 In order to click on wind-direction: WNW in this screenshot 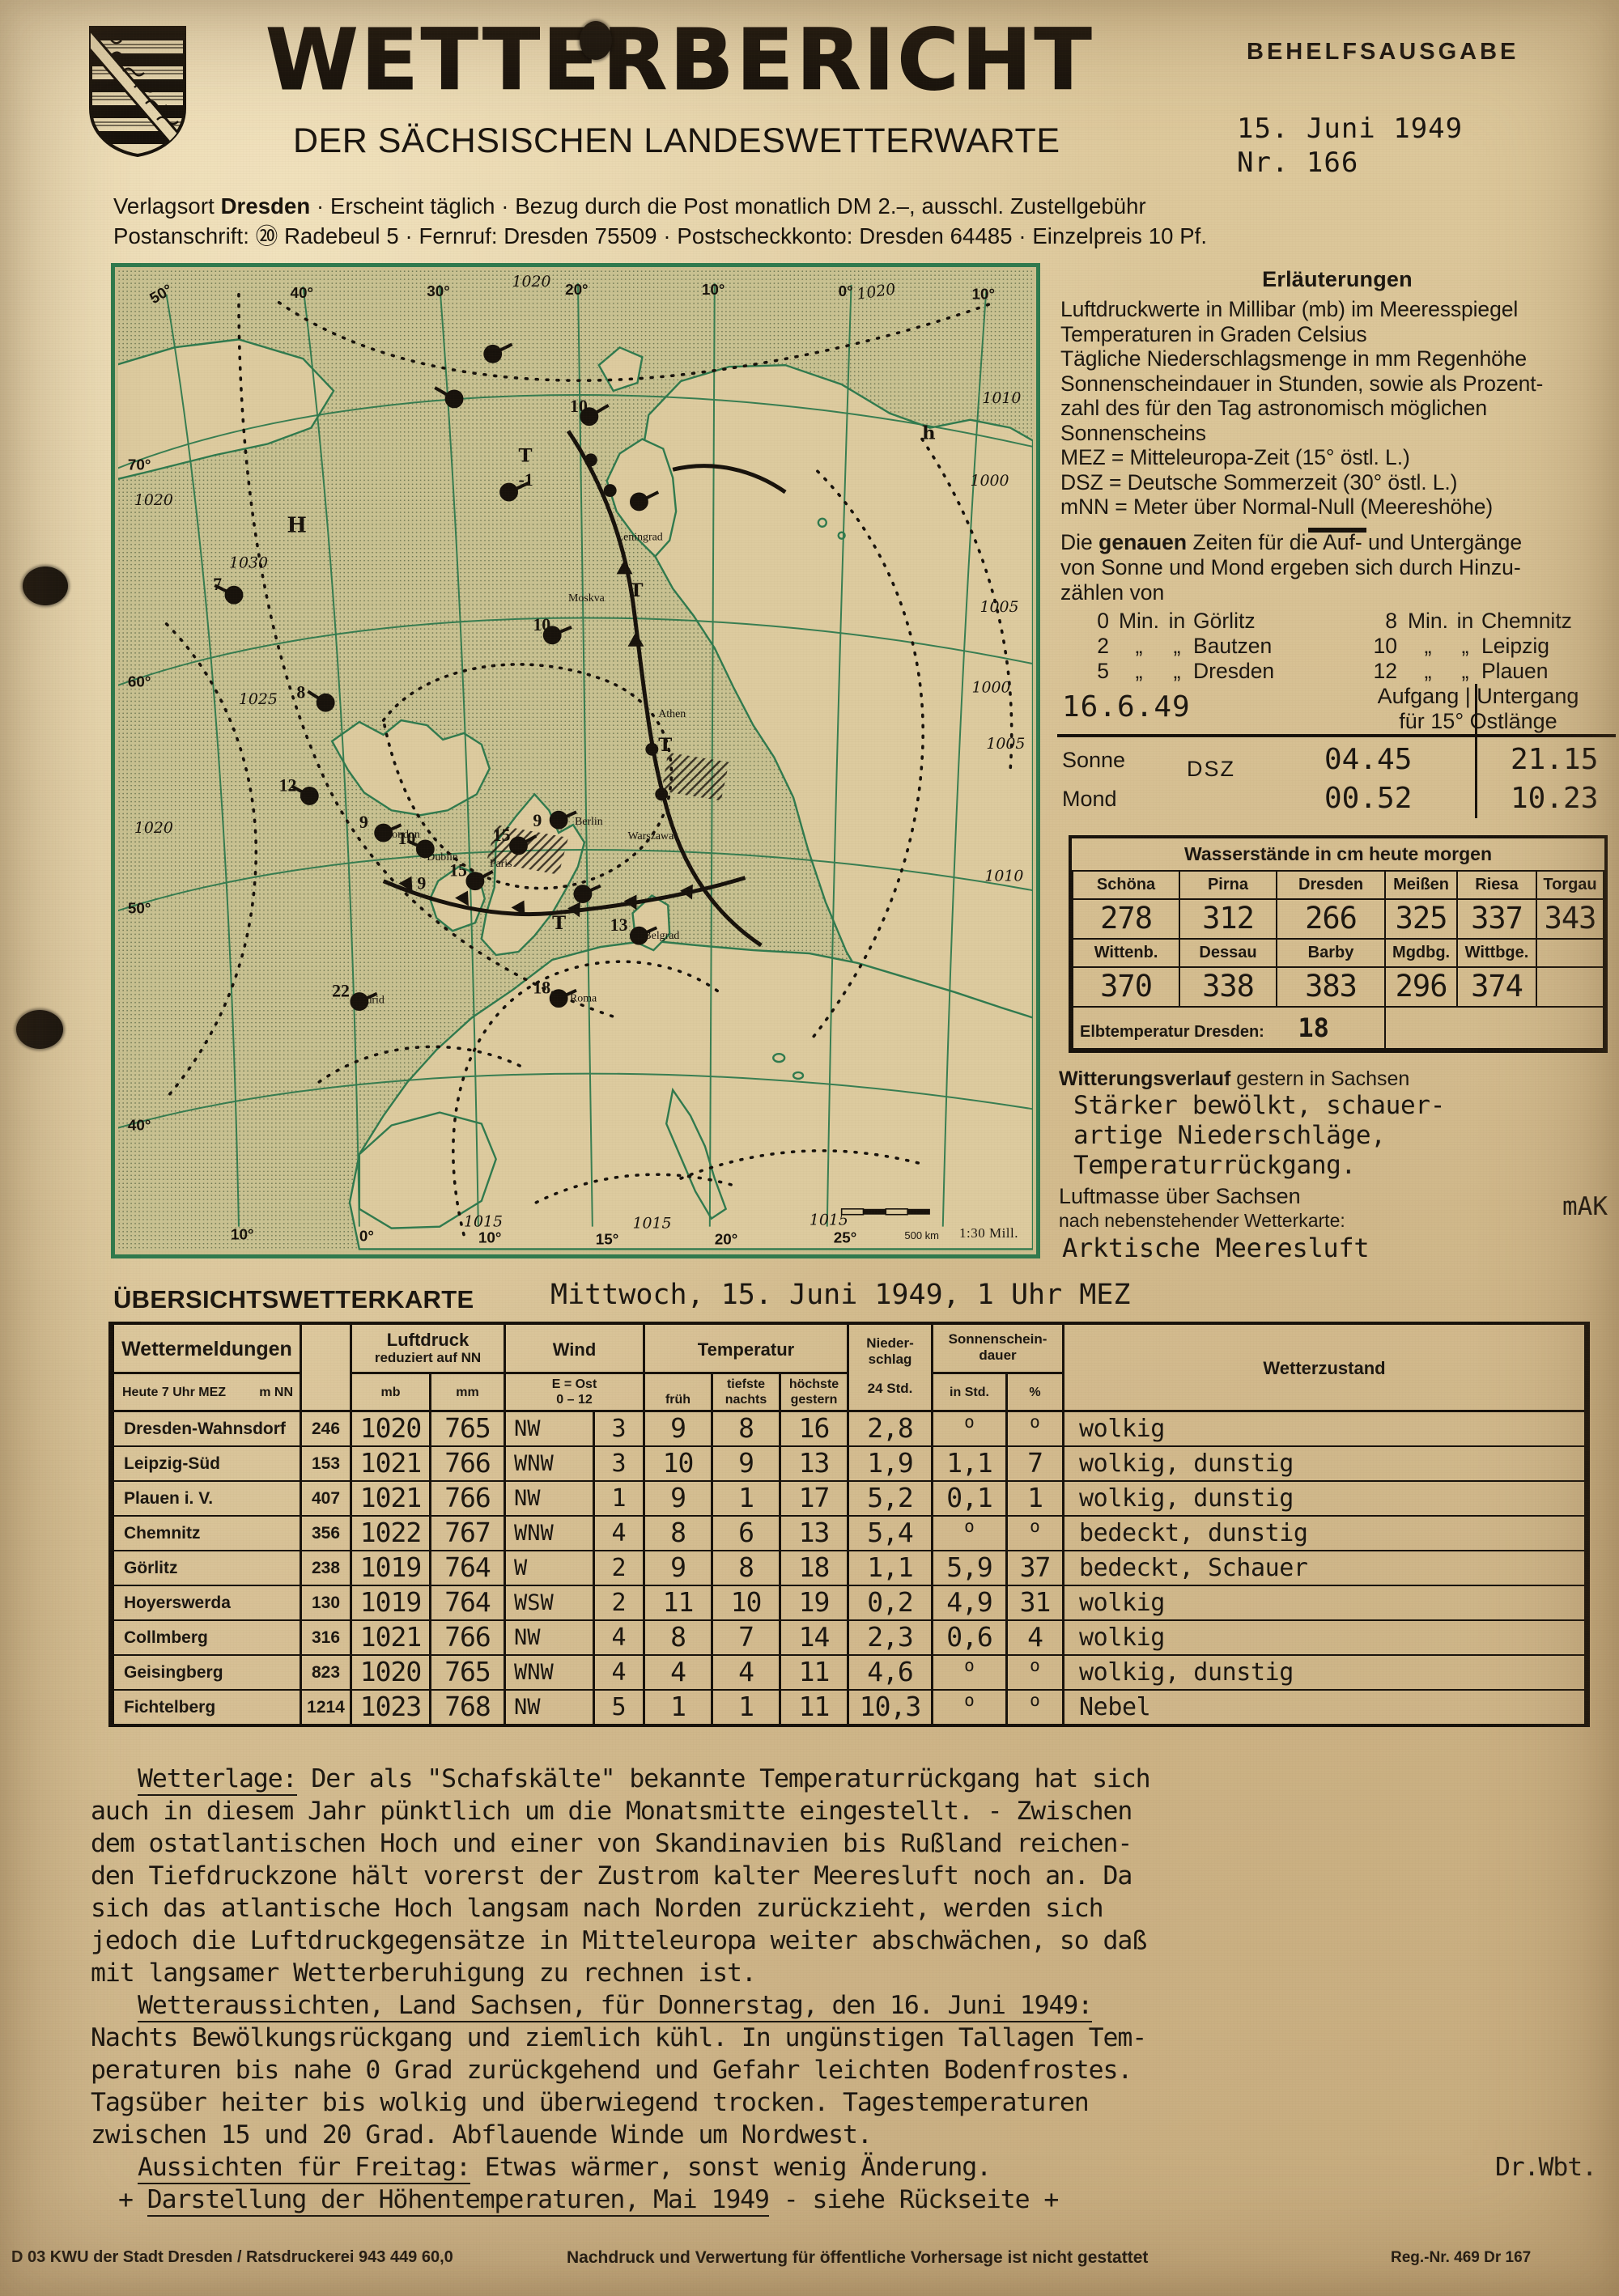, I will do `click(549, 1672)`.